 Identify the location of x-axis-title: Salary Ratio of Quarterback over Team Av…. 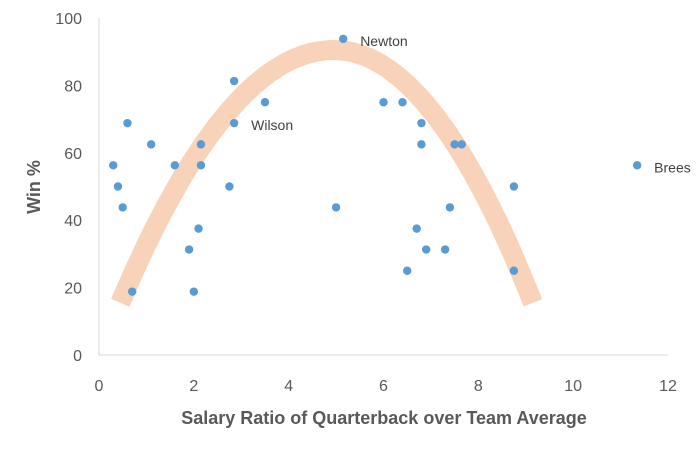
(384, 418).